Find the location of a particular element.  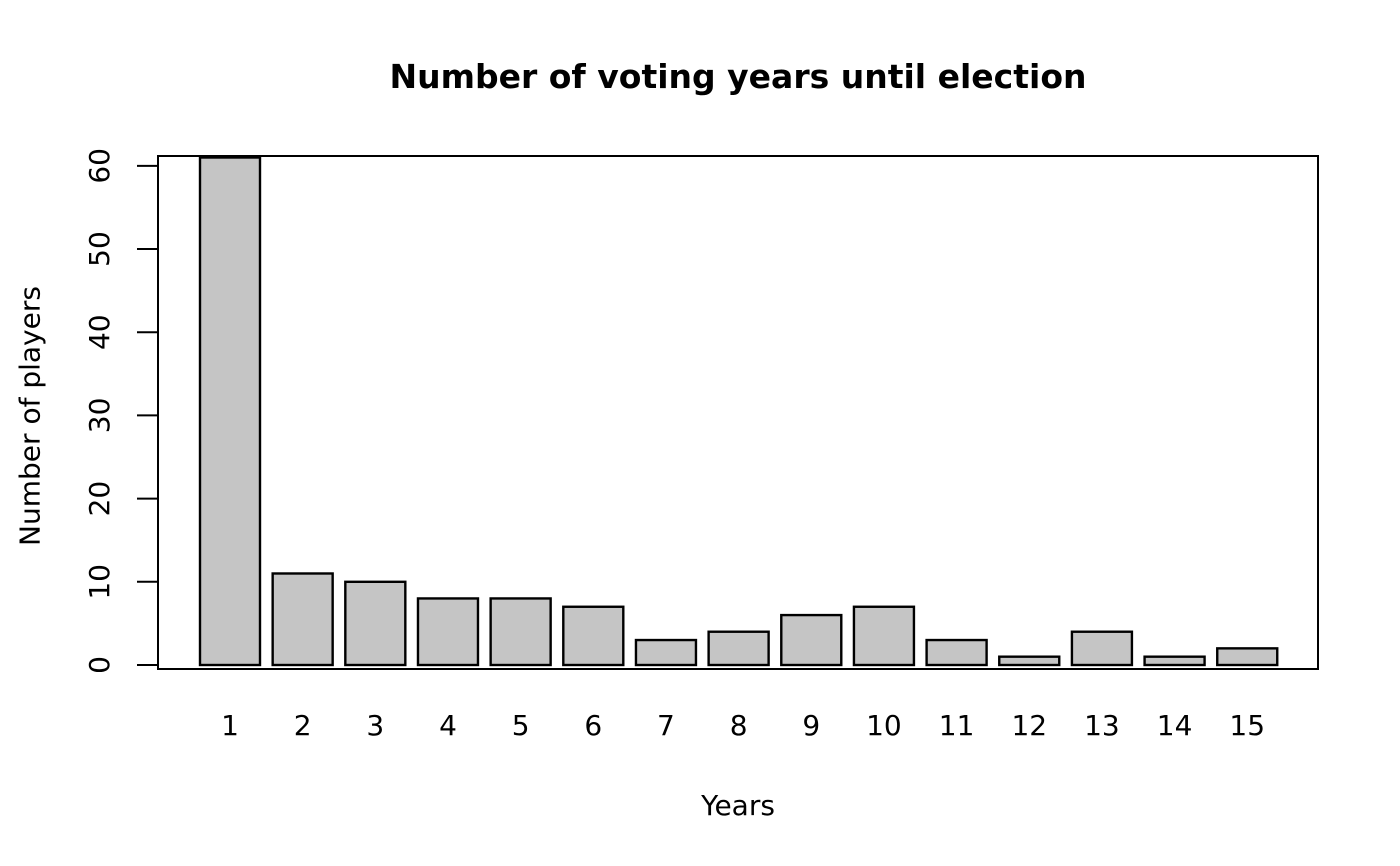

x-tick-label: 15 is located at coordinates (1247, 725).